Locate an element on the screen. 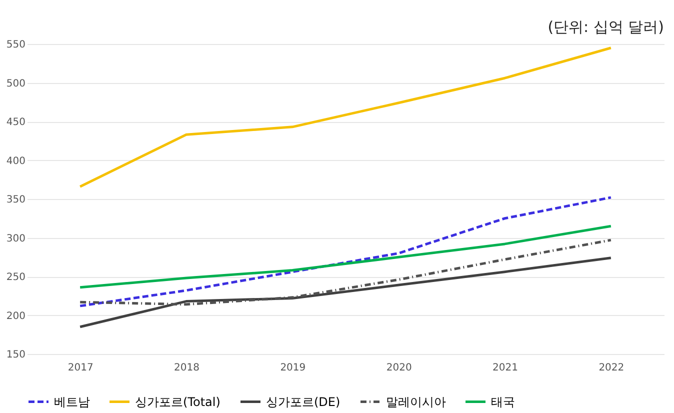  text: (단위: 십억 달러) is located at coordinates (606, 27).